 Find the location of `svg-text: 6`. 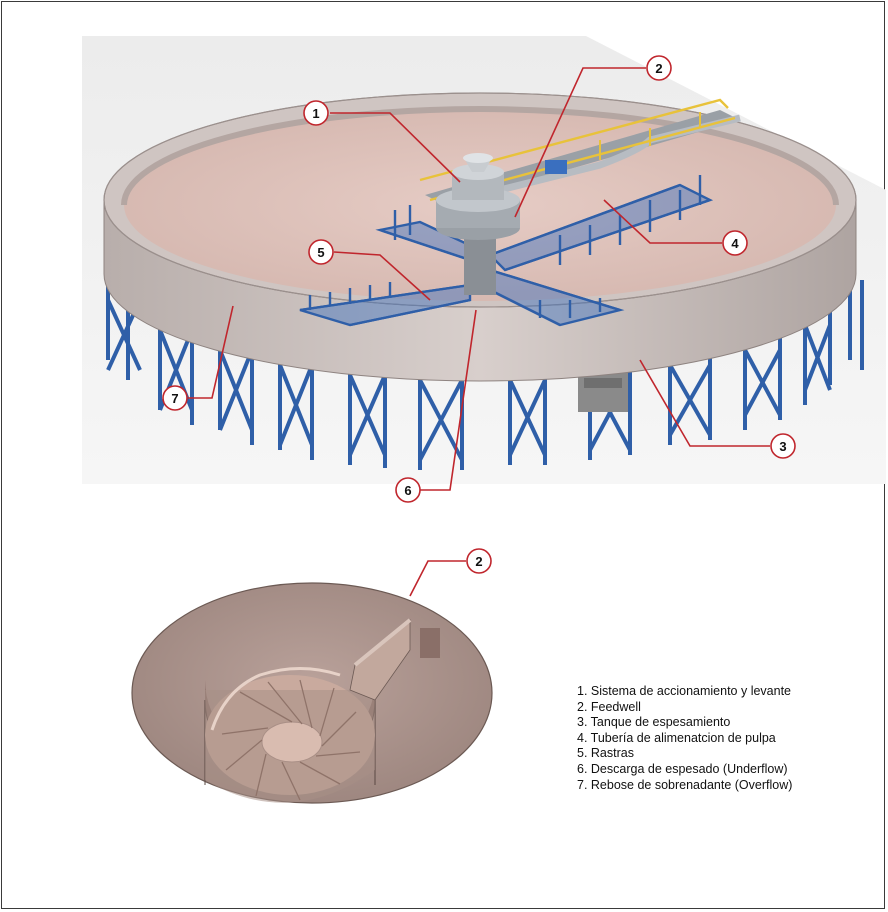

svg-text: 6 is located at coordinates (407, 490).